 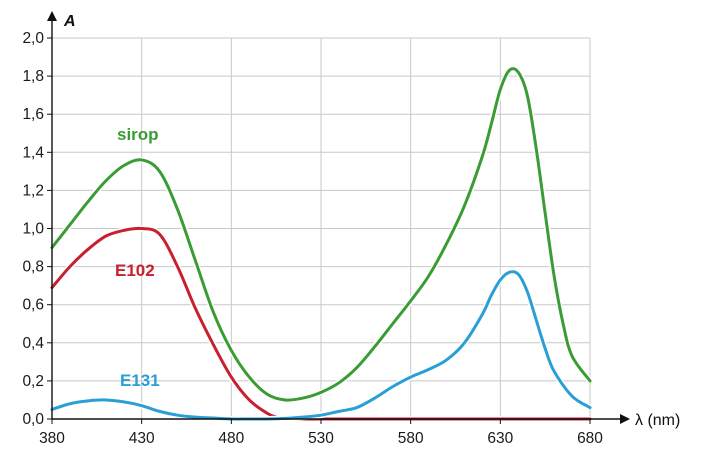 What do you see at coordinates (33, 267) in the screenshot?
I see `y-tick-label: 0,8` at bounding box center [33, 267].